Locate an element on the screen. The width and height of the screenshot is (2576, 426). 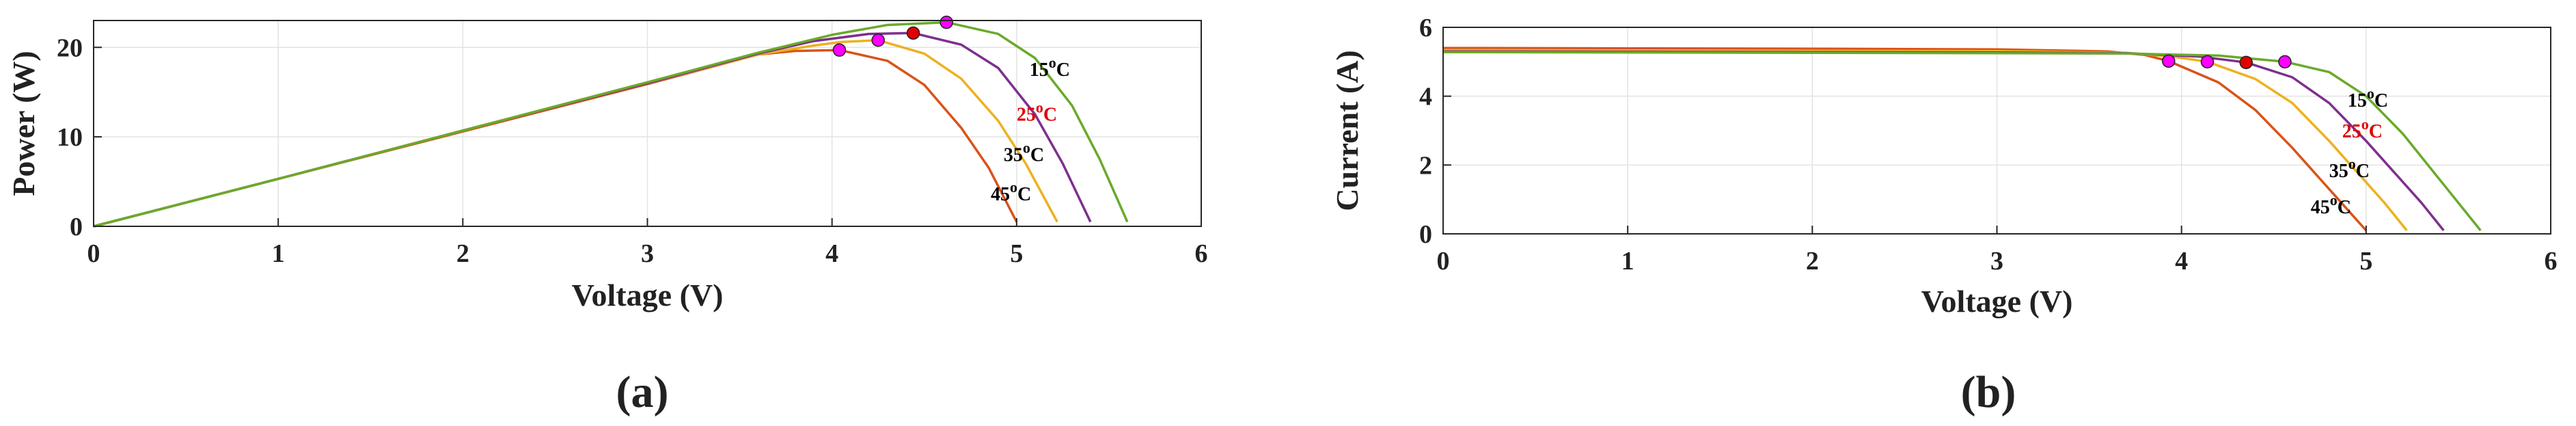
y-tick-label: 20 is located at coordinates (70, 48).